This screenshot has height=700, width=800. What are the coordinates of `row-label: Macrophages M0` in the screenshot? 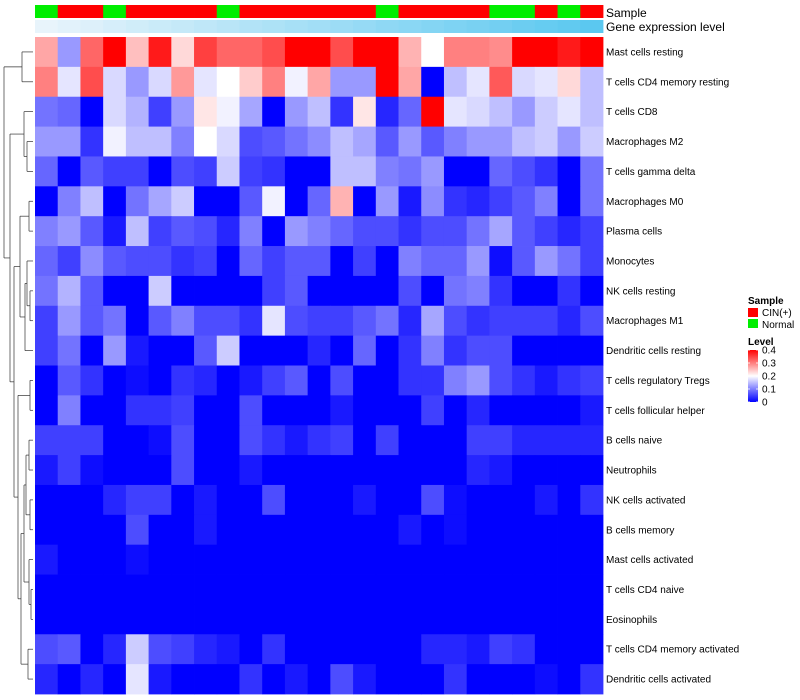 It's located at (645, 202).